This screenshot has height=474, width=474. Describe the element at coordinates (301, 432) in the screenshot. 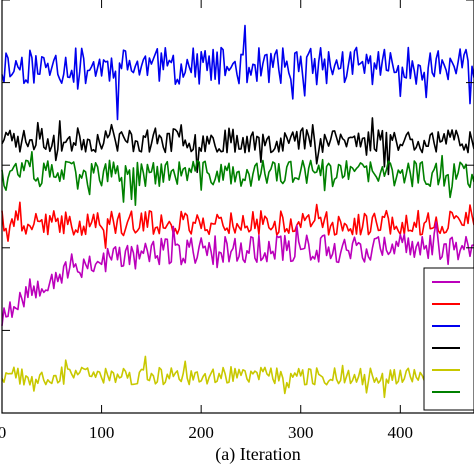

I see `x-tick-label: 300` at that location.